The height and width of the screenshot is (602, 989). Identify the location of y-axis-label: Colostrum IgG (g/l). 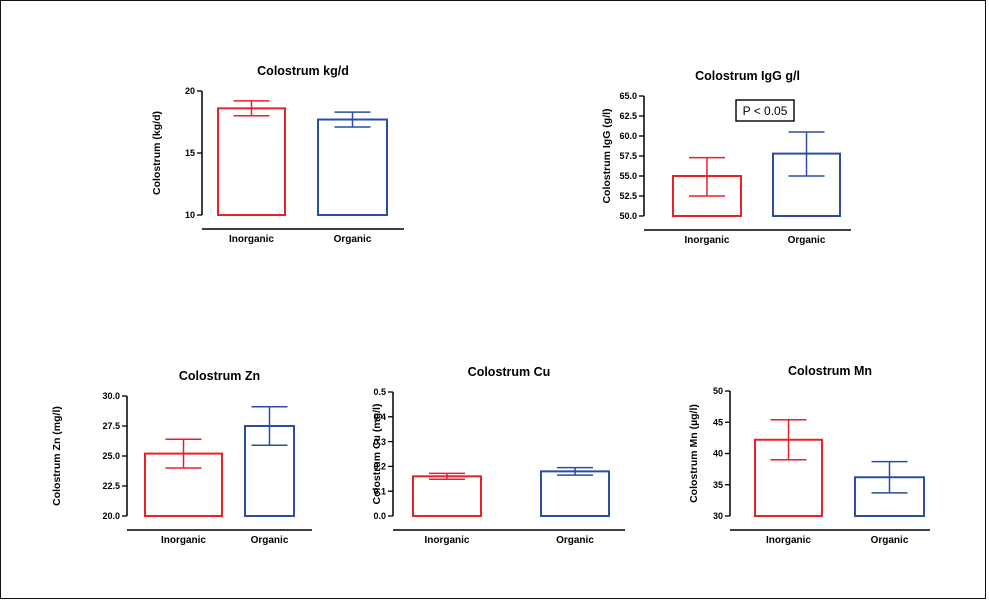
(607, 155).